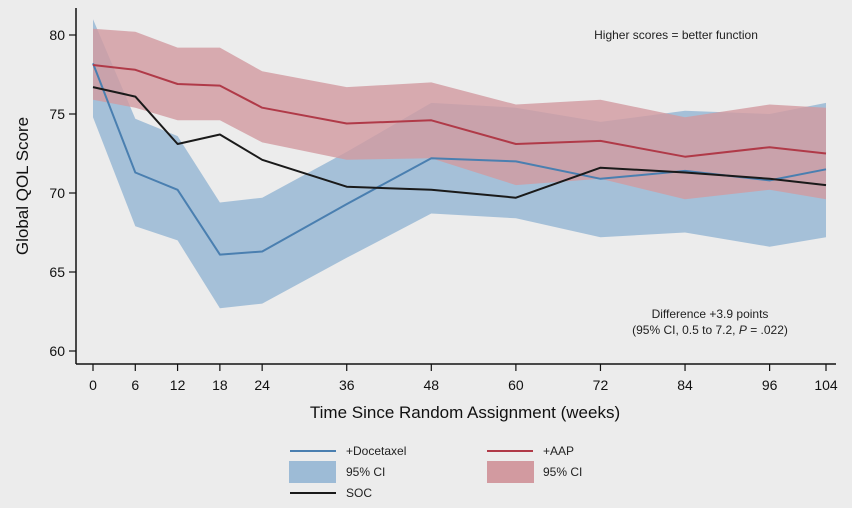 Image resolution: width=852 pixels, height=508 pixels. What do you see at coordinates (57, 35) in the screenshot?
I see `y-tick-label: 80` at bounding box center [57, 35].